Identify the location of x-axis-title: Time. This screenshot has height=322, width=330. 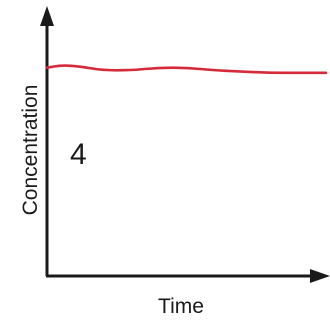
(181, 306).